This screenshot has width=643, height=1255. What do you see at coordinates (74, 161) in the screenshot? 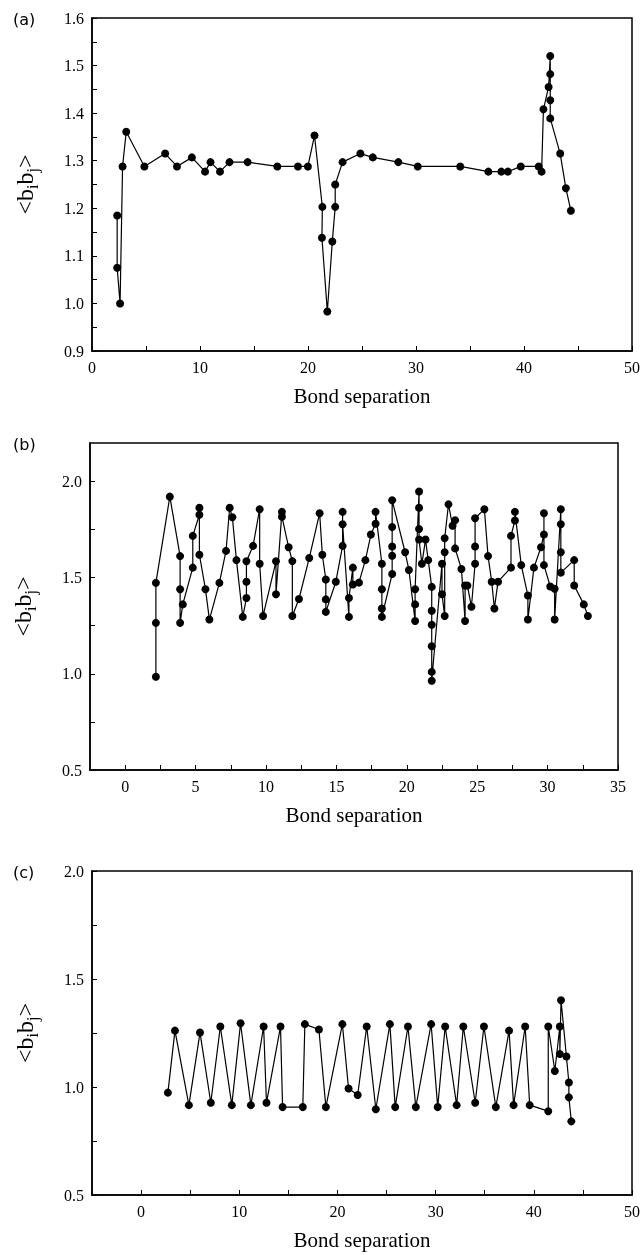
I see `y-tick-label: 1.3` at bounding box center [74, 161].